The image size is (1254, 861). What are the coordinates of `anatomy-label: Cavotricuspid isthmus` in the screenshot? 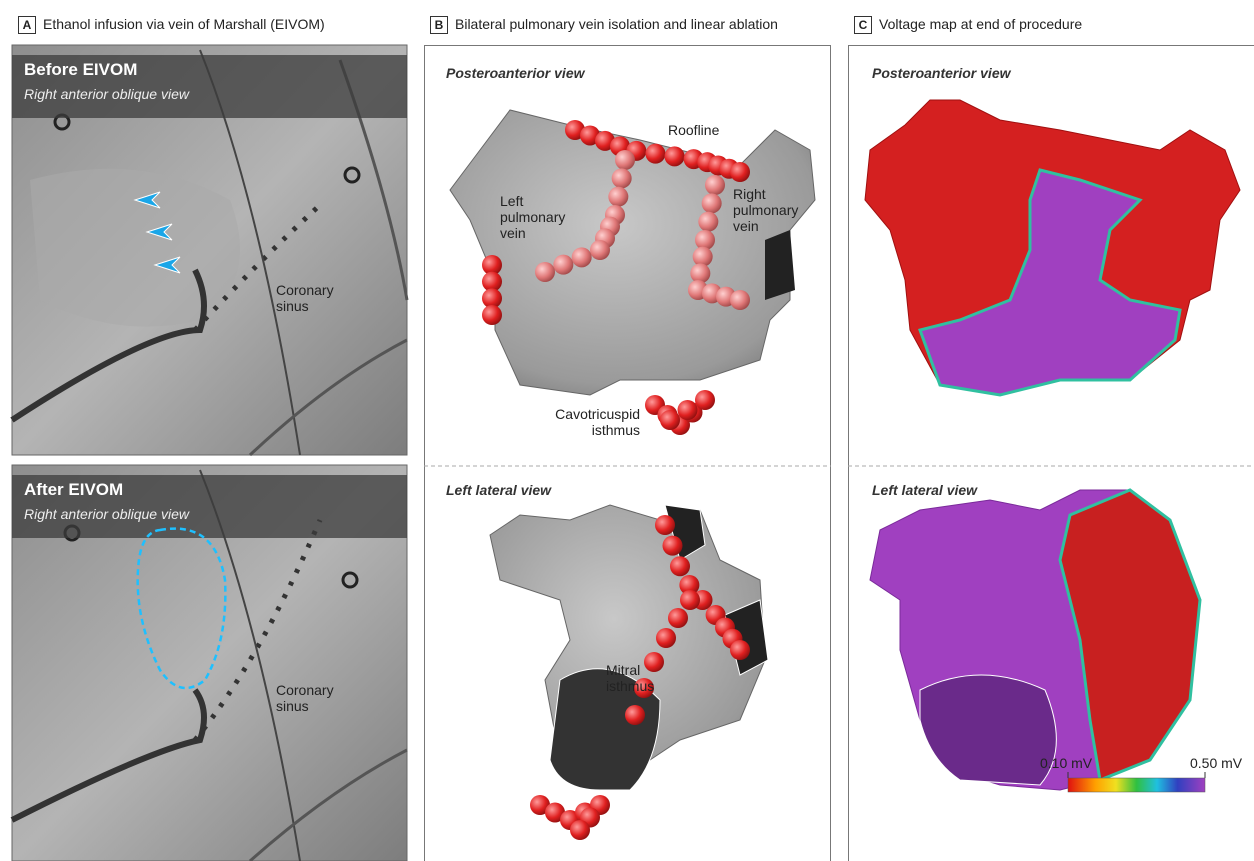 It's located at (597, 422).